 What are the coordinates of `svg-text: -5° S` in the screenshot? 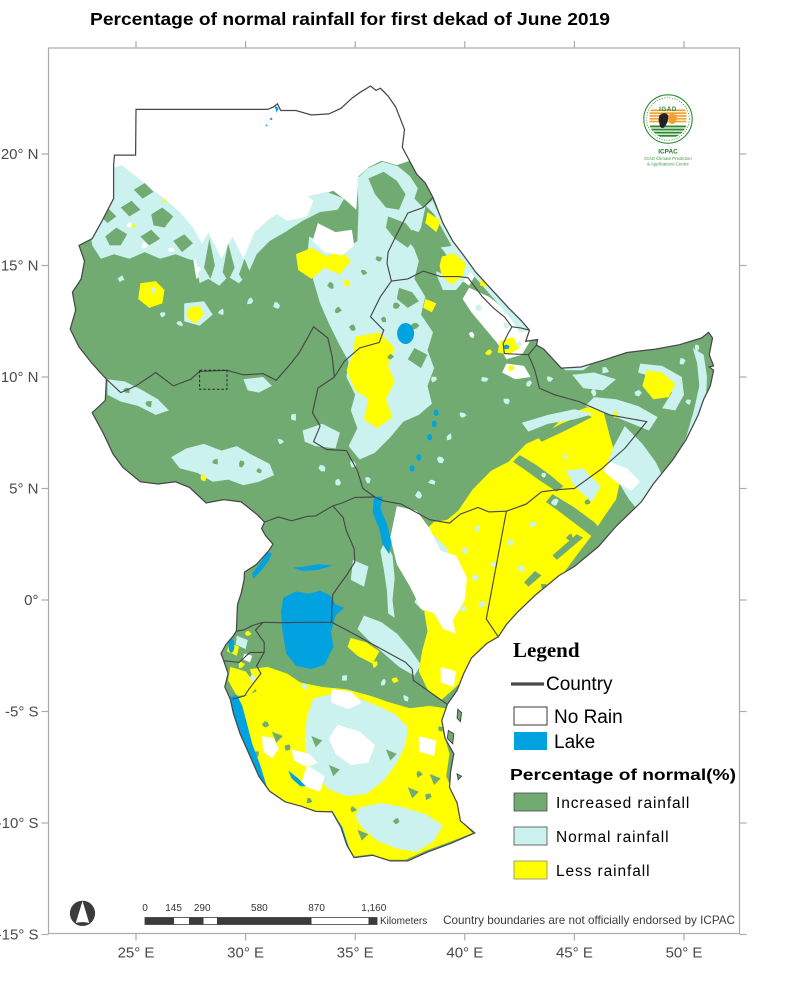 It's located at (22, 712).